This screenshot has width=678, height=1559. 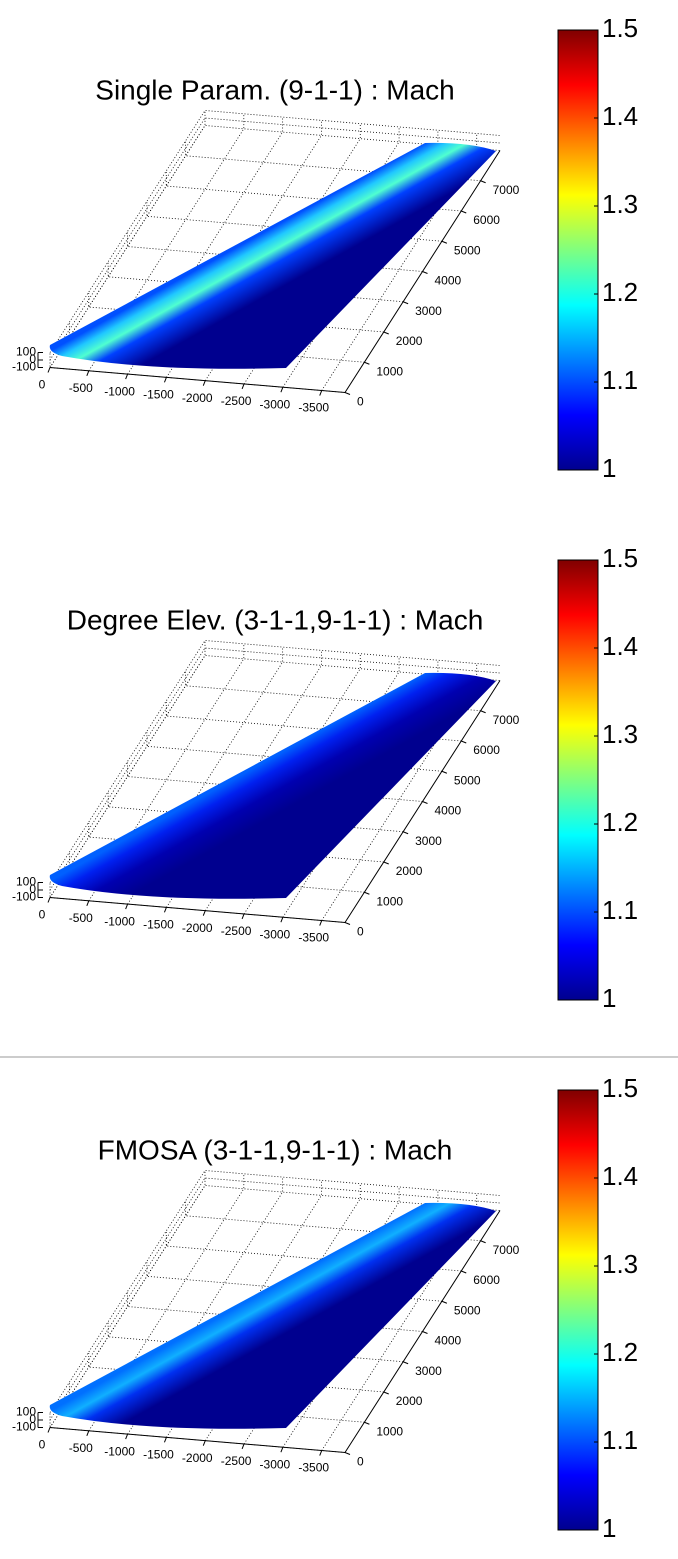 What do you see at coordinates (620, 116) in the screenshot?
I see `colorbar-tick-label: 1.4` at bounding box center [620, 116].